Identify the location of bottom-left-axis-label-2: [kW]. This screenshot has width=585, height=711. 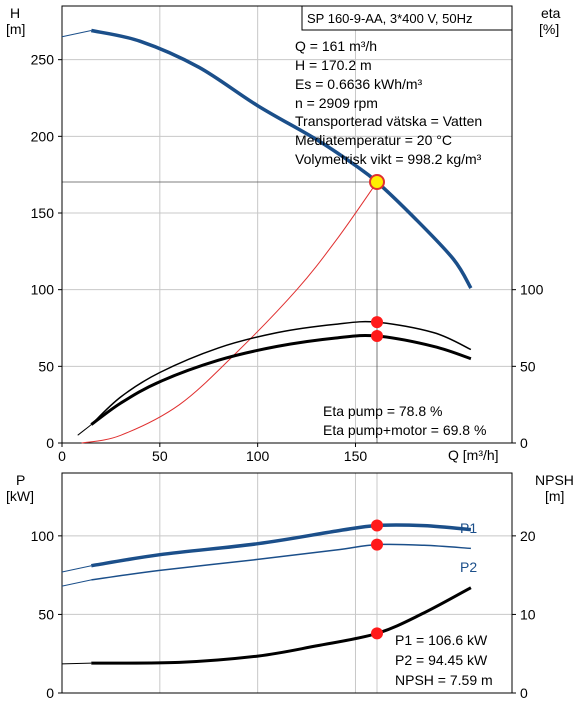
(20, 496).